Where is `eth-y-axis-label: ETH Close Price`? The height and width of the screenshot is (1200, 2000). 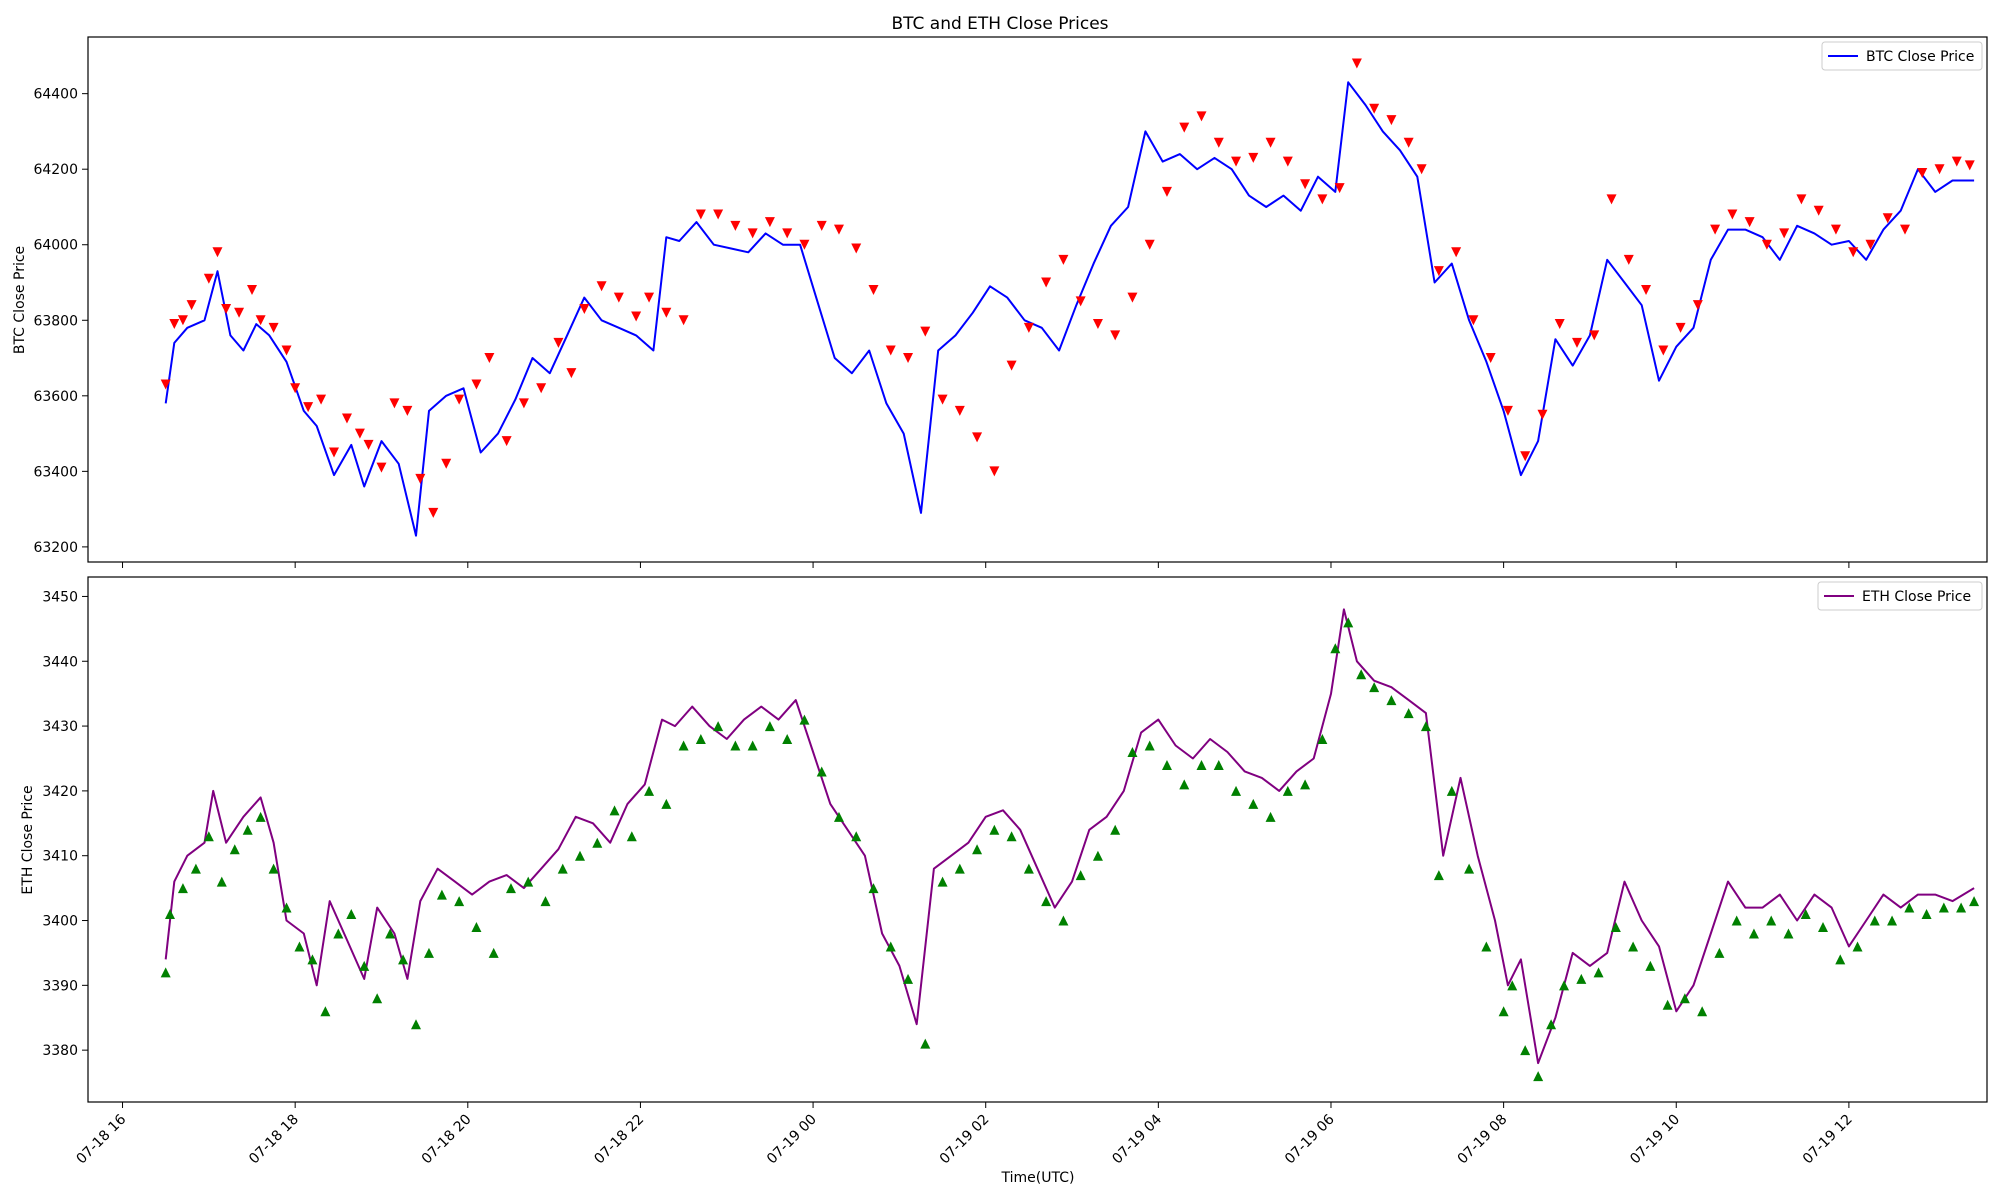 eth-y-axis-label: ETH Close Price is located at coordinates (28, 839).